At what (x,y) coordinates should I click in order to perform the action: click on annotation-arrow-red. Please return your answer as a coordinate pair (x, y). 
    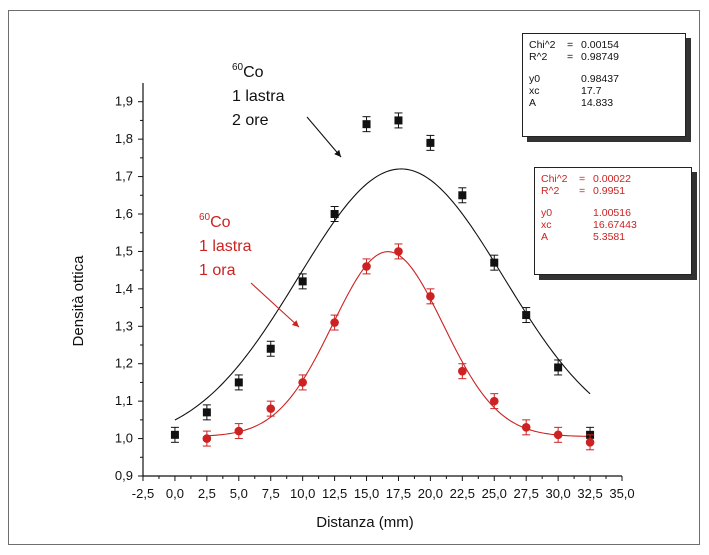
    Looking at the image, I should click on (275, 305).